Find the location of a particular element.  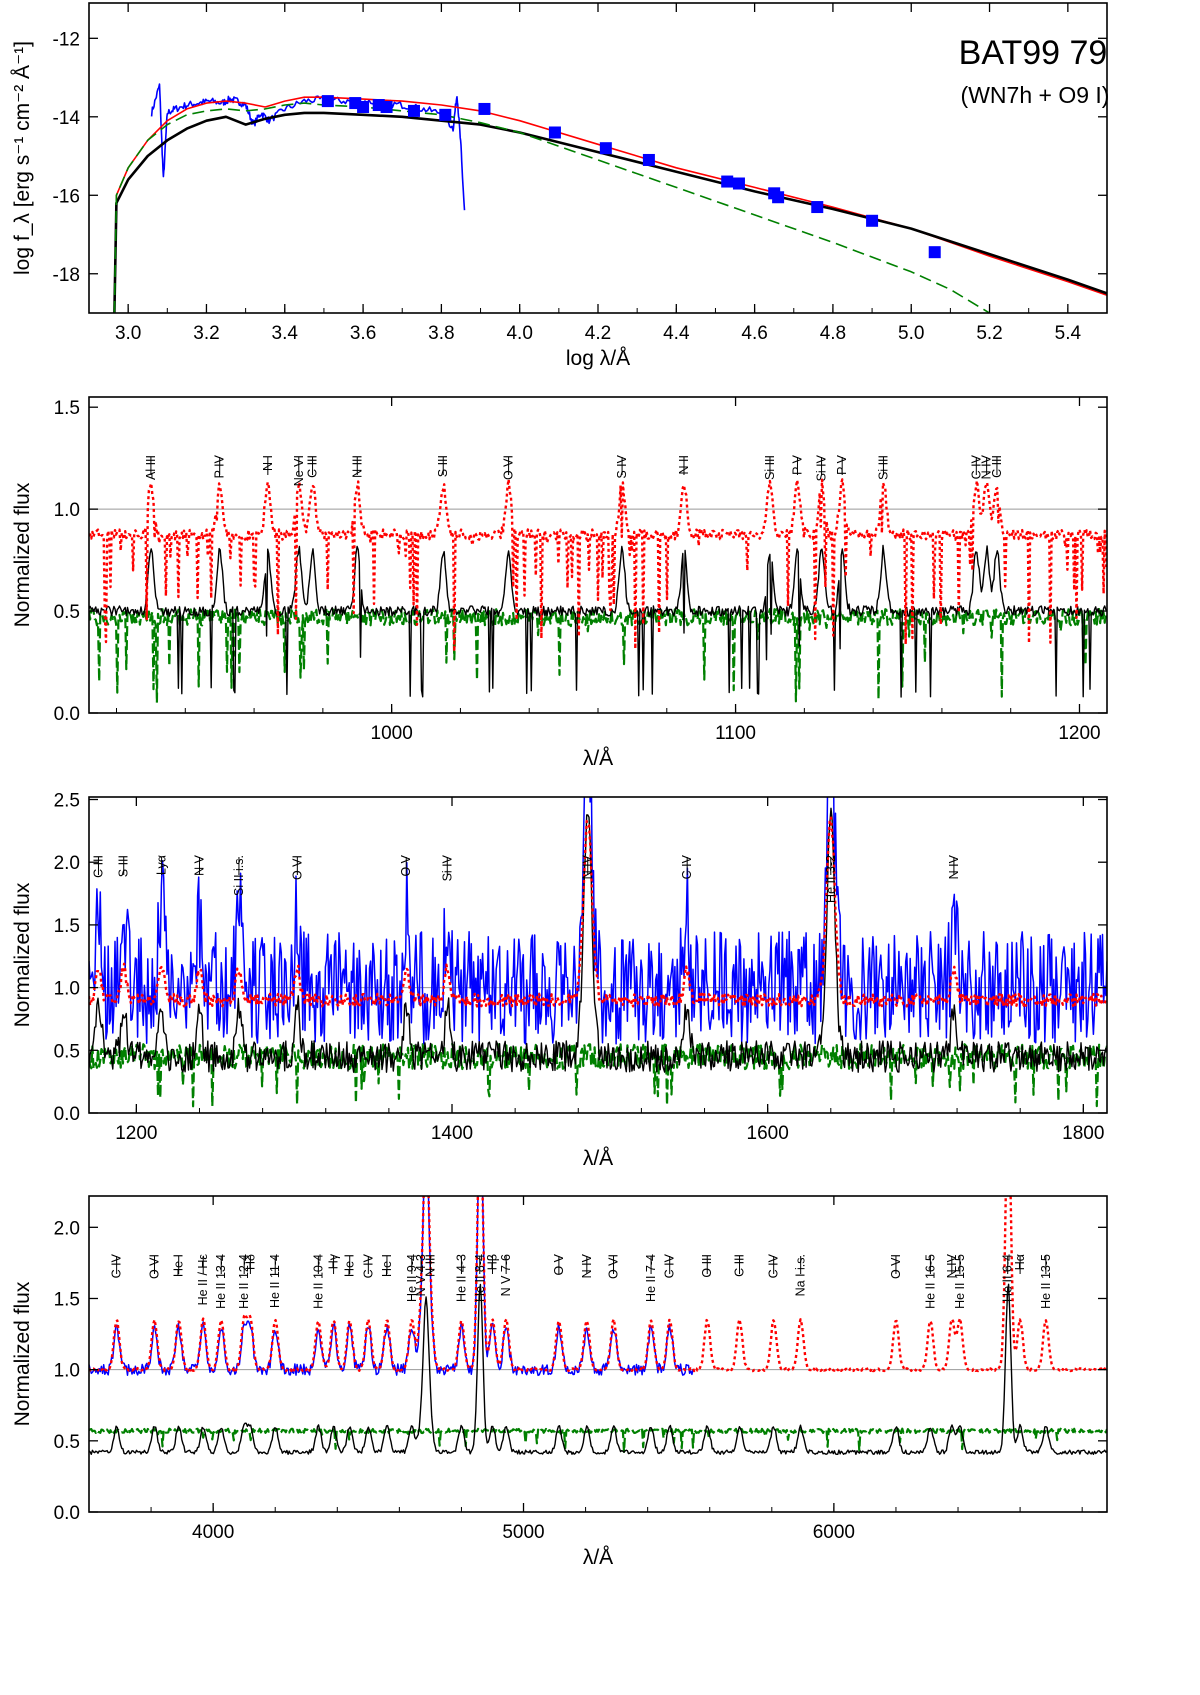

line-label: S IV is located at coordinates (622, 466).